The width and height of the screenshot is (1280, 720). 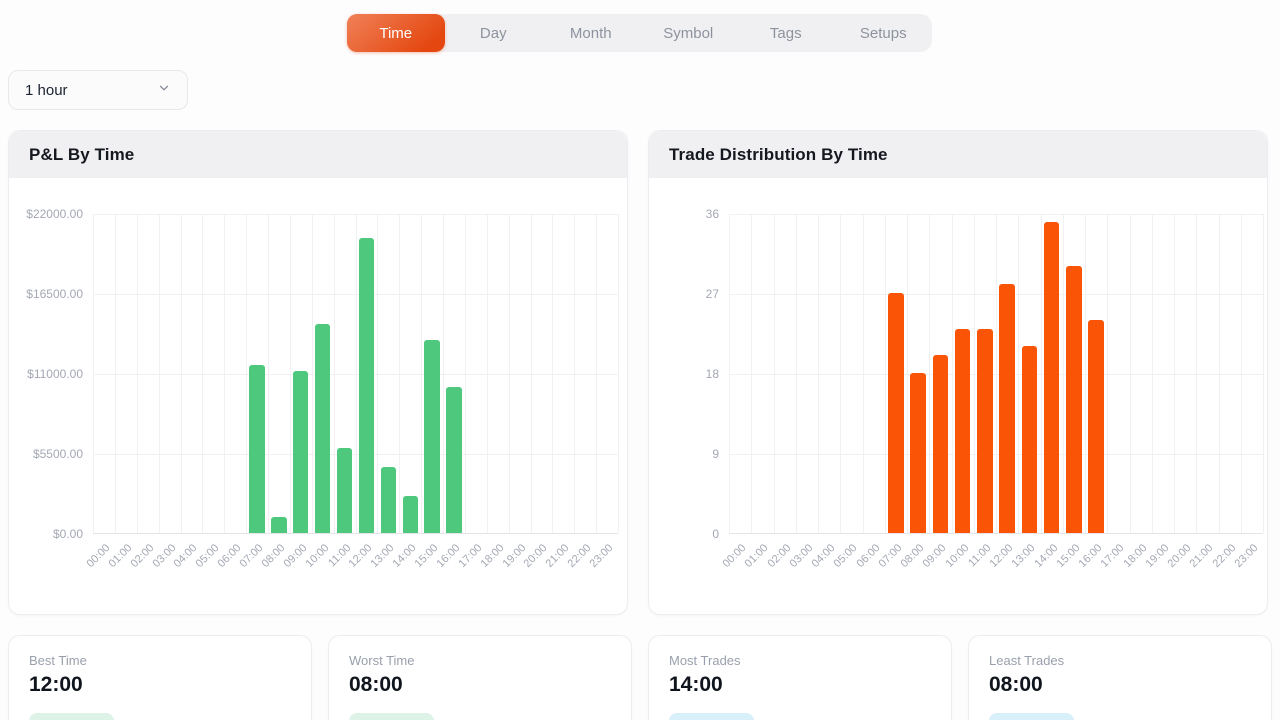 I want to click on x-axis-tick-label: 09:00, so click(x=295, y=556).